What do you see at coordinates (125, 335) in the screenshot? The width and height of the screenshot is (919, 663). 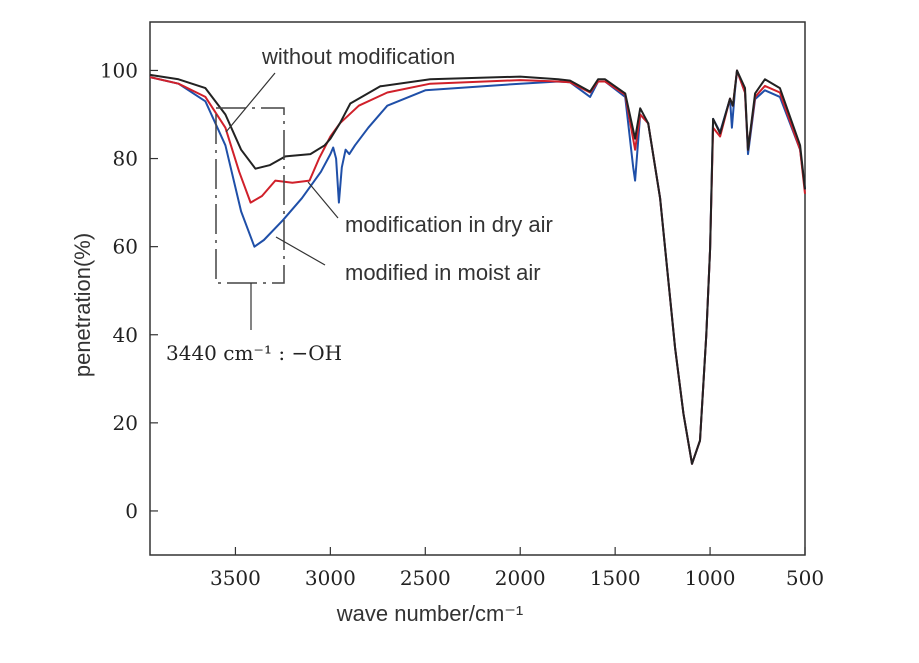 I see `y-tick-label: 40` at bounding box center [125, 335].